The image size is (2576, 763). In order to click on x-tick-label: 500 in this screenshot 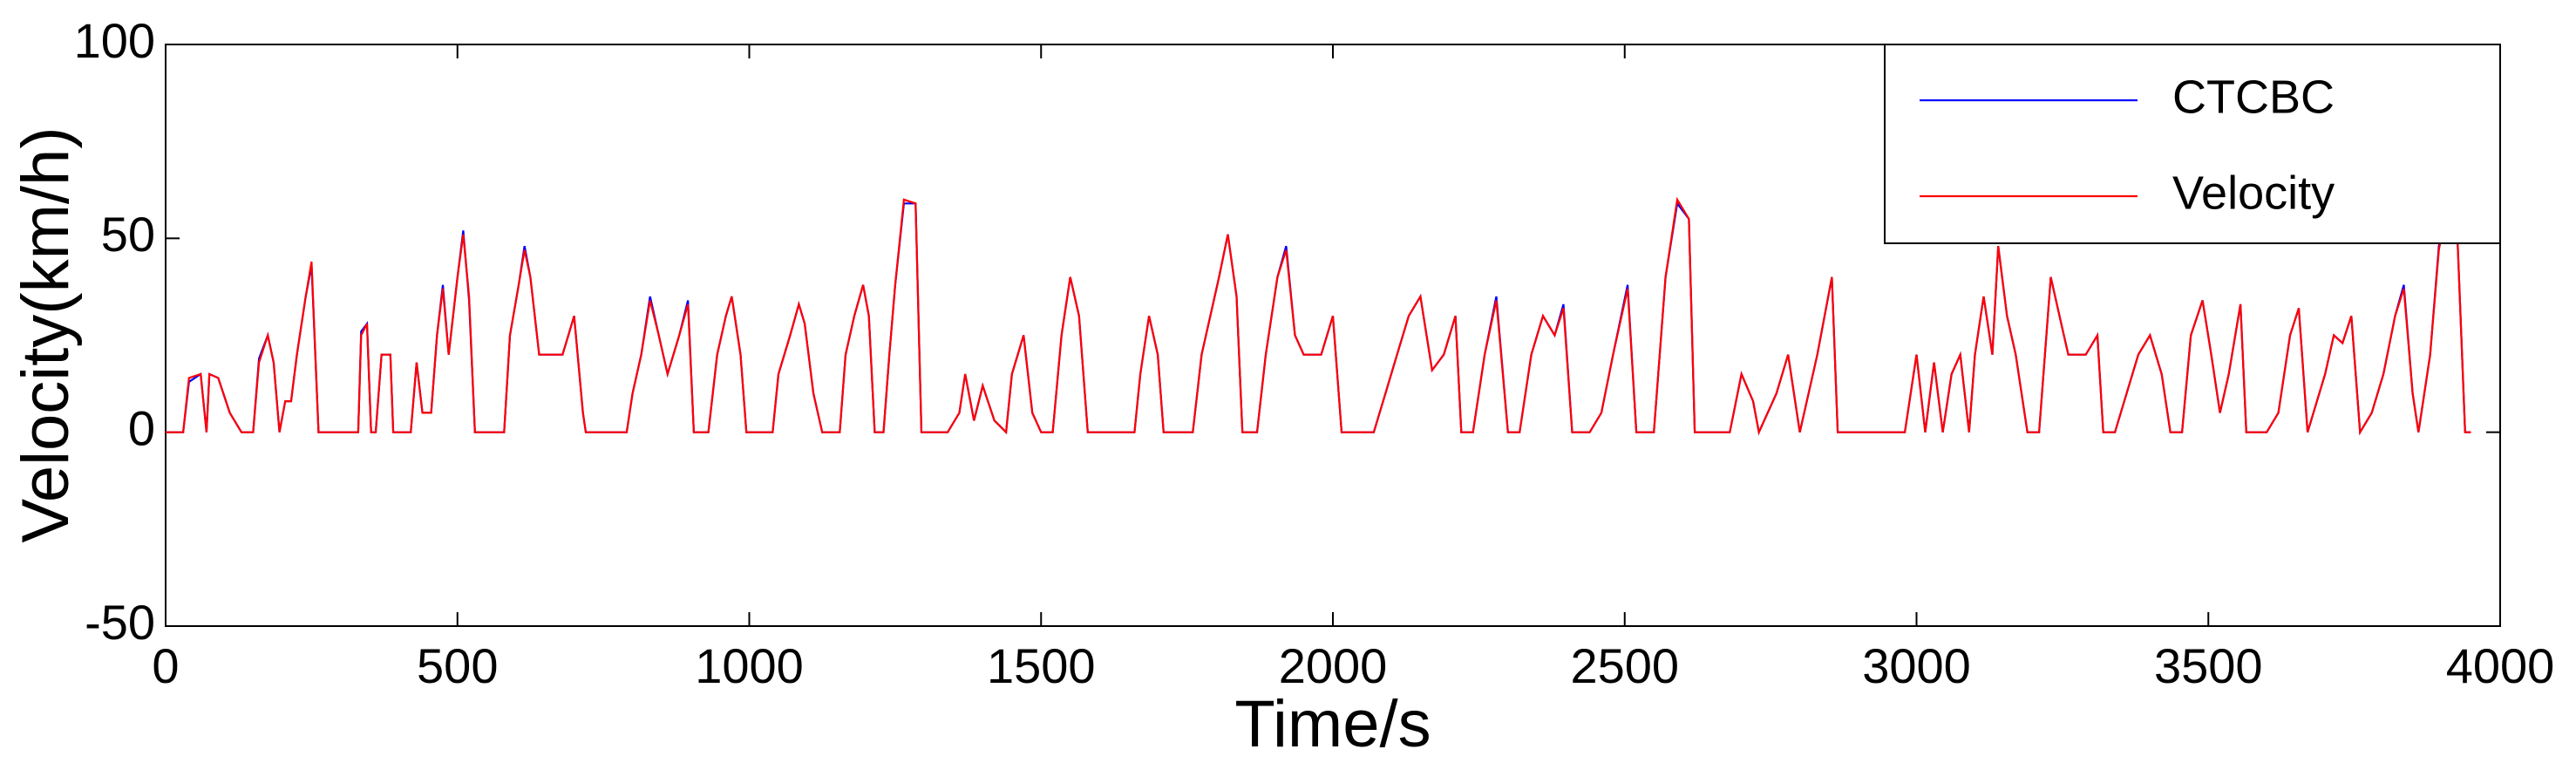, I will do `click(457, 665)`.